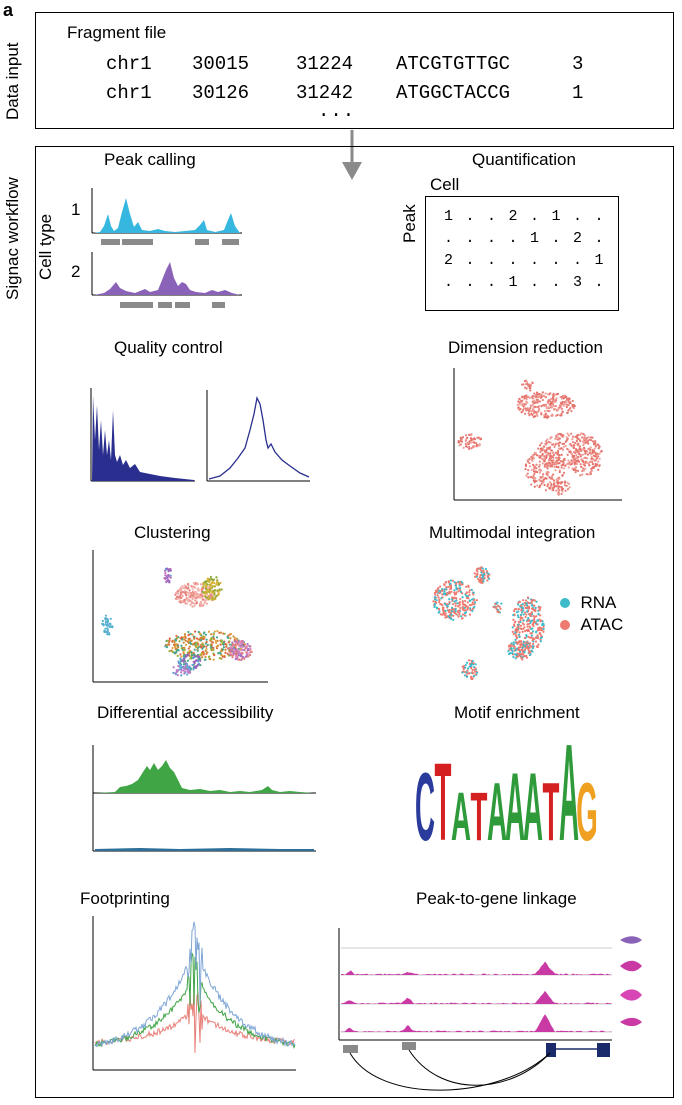 The image size is (682, 1105). What do you see at coordinates (515, 807) in the screenshot?
I see `motif-letter: A` at bounding box center [515, 807].